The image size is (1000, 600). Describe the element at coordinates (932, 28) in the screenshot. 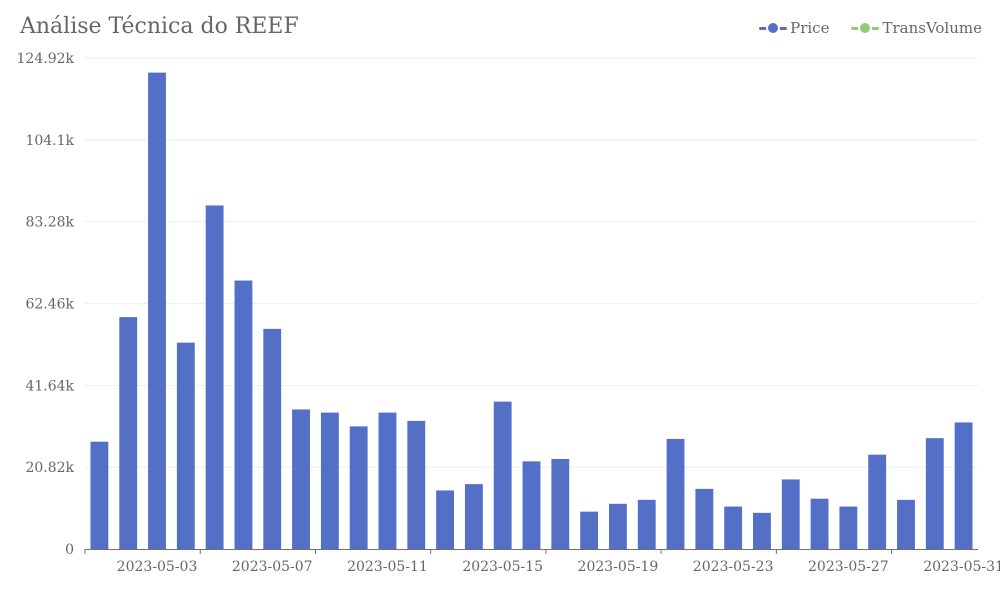

I see `legend-label-transvolume: TransVolume` at that location.